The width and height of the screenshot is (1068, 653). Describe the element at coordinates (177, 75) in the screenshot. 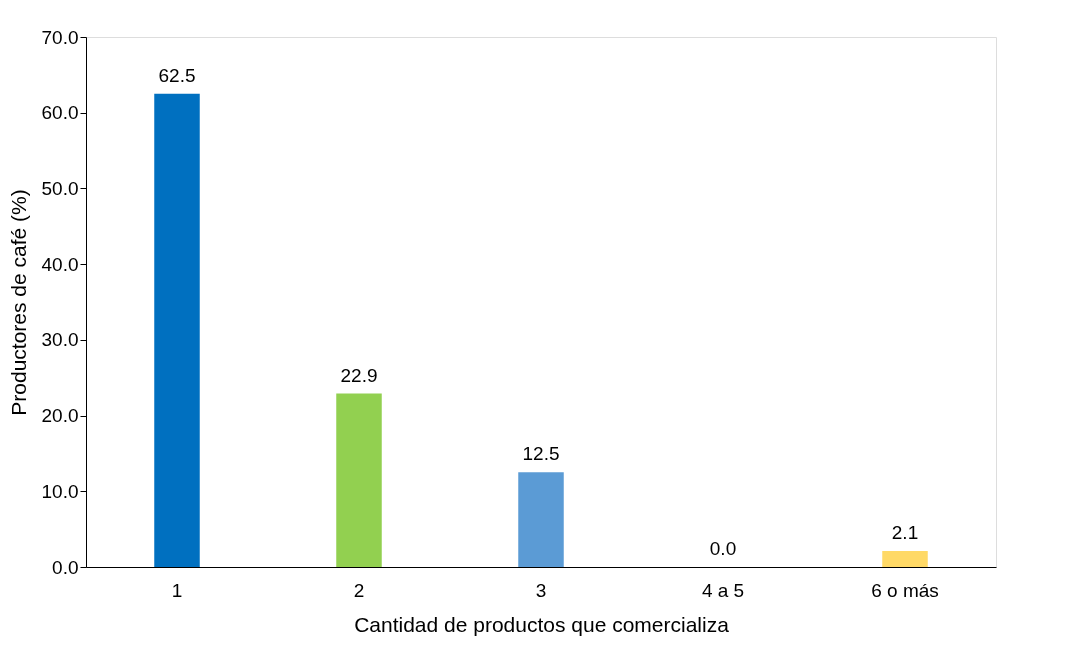

I see `data-label: 62.5` at that location.